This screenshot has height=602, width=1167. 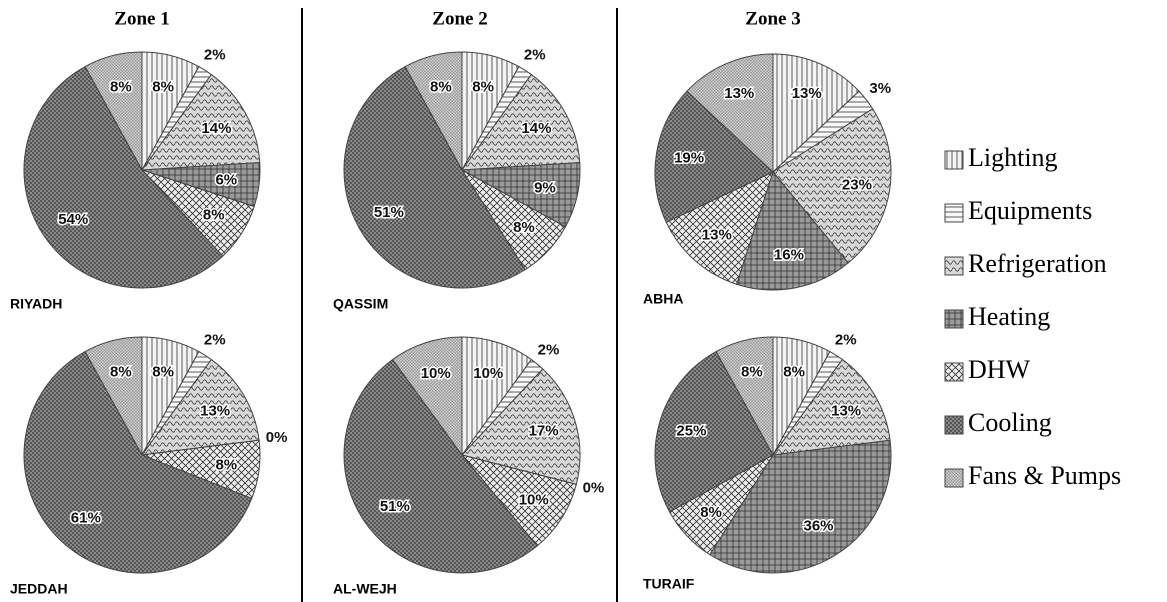 What do you see at coordinates (857, 184) in the screenshot?
I see `data-label: 23%` at bounding box center [857, 184].